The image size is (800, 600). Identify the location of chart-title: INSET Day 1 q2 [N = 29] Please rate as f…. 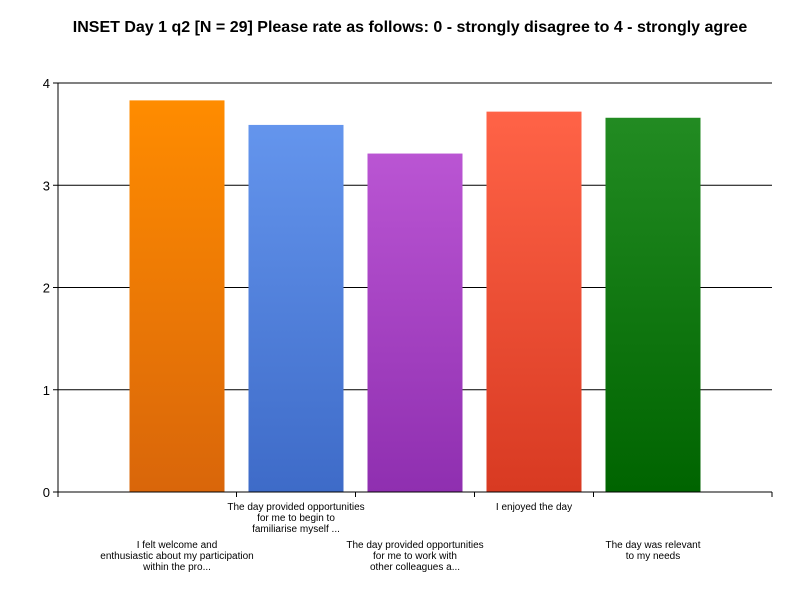
(410, 27).